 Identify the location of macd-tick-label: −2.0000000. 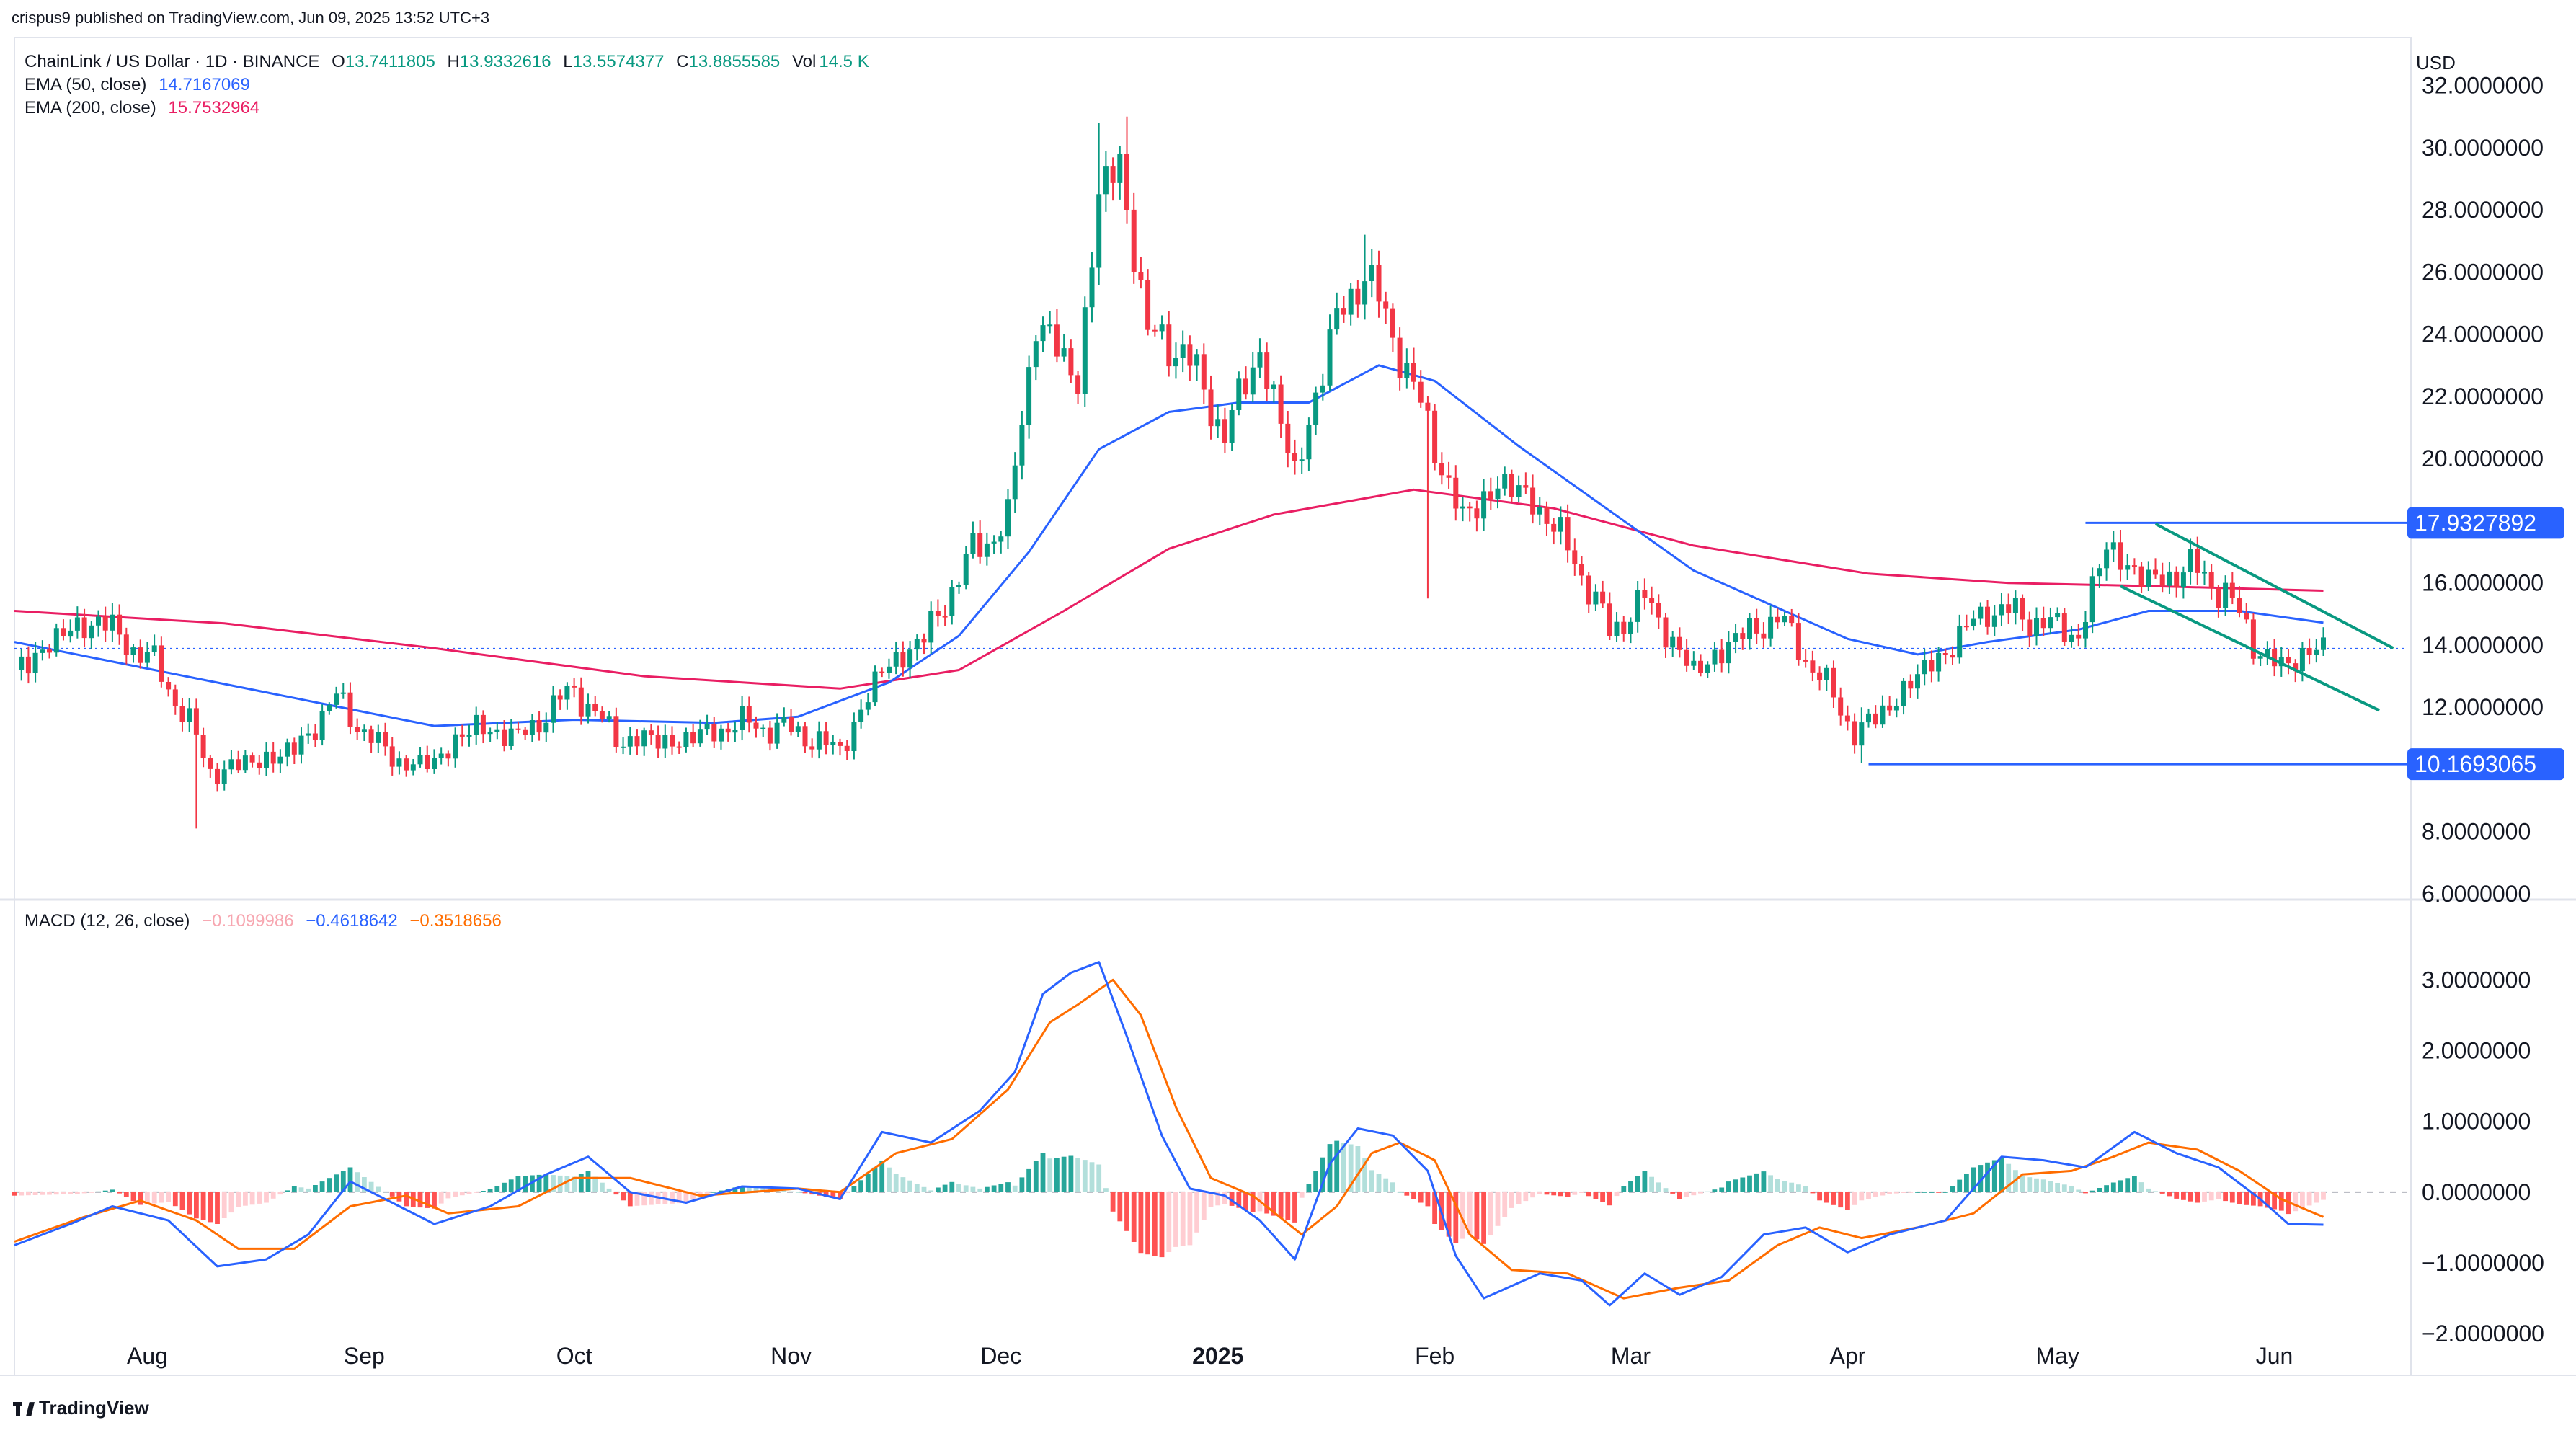
(2483, 1334).